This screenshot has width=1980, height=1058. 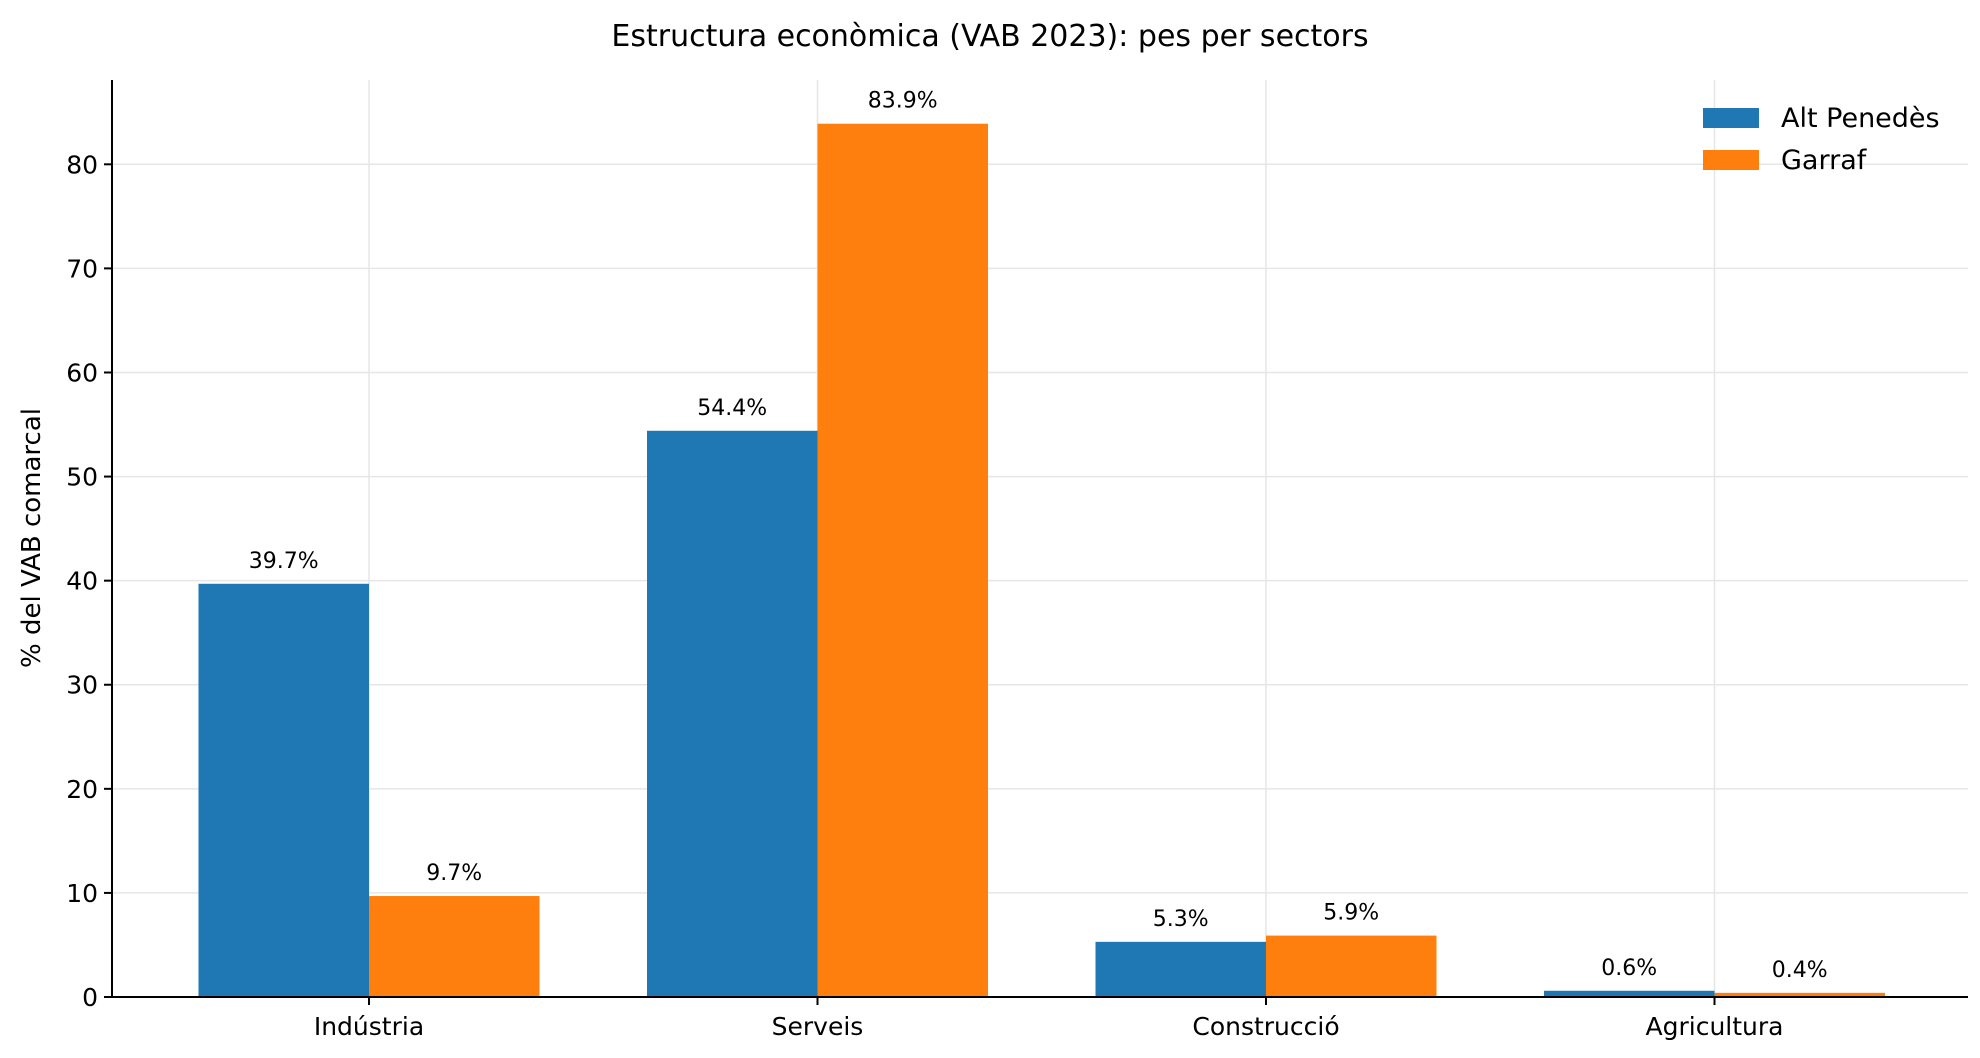 What do you see at coordinates (82, 789) in the screenshot?
I see `y-tick-label: 20` at bounding box center [82, 789].